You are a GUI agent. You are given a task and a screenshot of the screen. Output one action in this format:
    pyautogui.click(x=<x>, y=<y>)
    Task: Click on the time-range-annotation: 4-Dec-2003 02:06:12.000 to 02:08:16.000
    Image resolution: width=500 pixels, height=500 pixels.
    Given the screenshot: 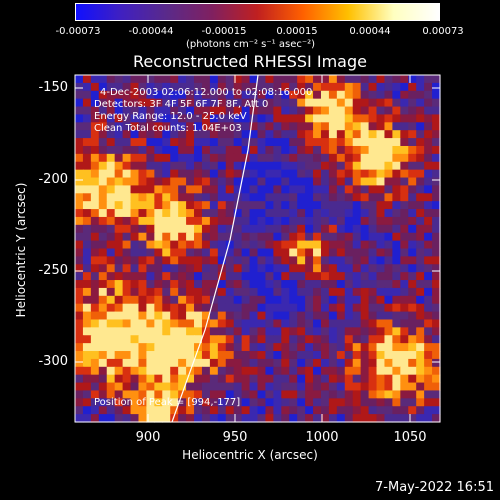 What is the action you would take?
    pyautogui.click(x=206, y=92)
    